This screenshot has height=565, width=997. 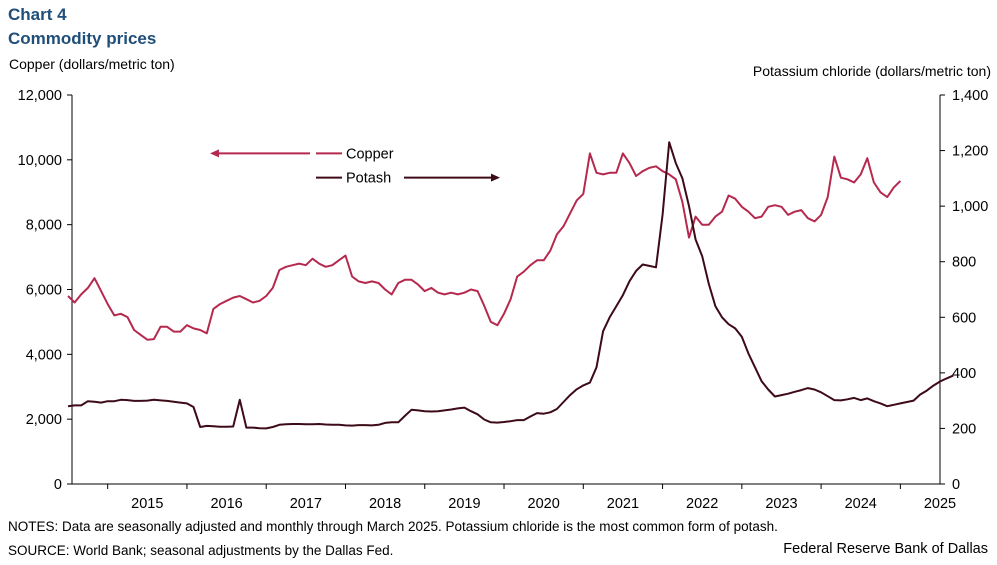 I want to click on legend-potash-label: Potash, so click(x=368, y=179).